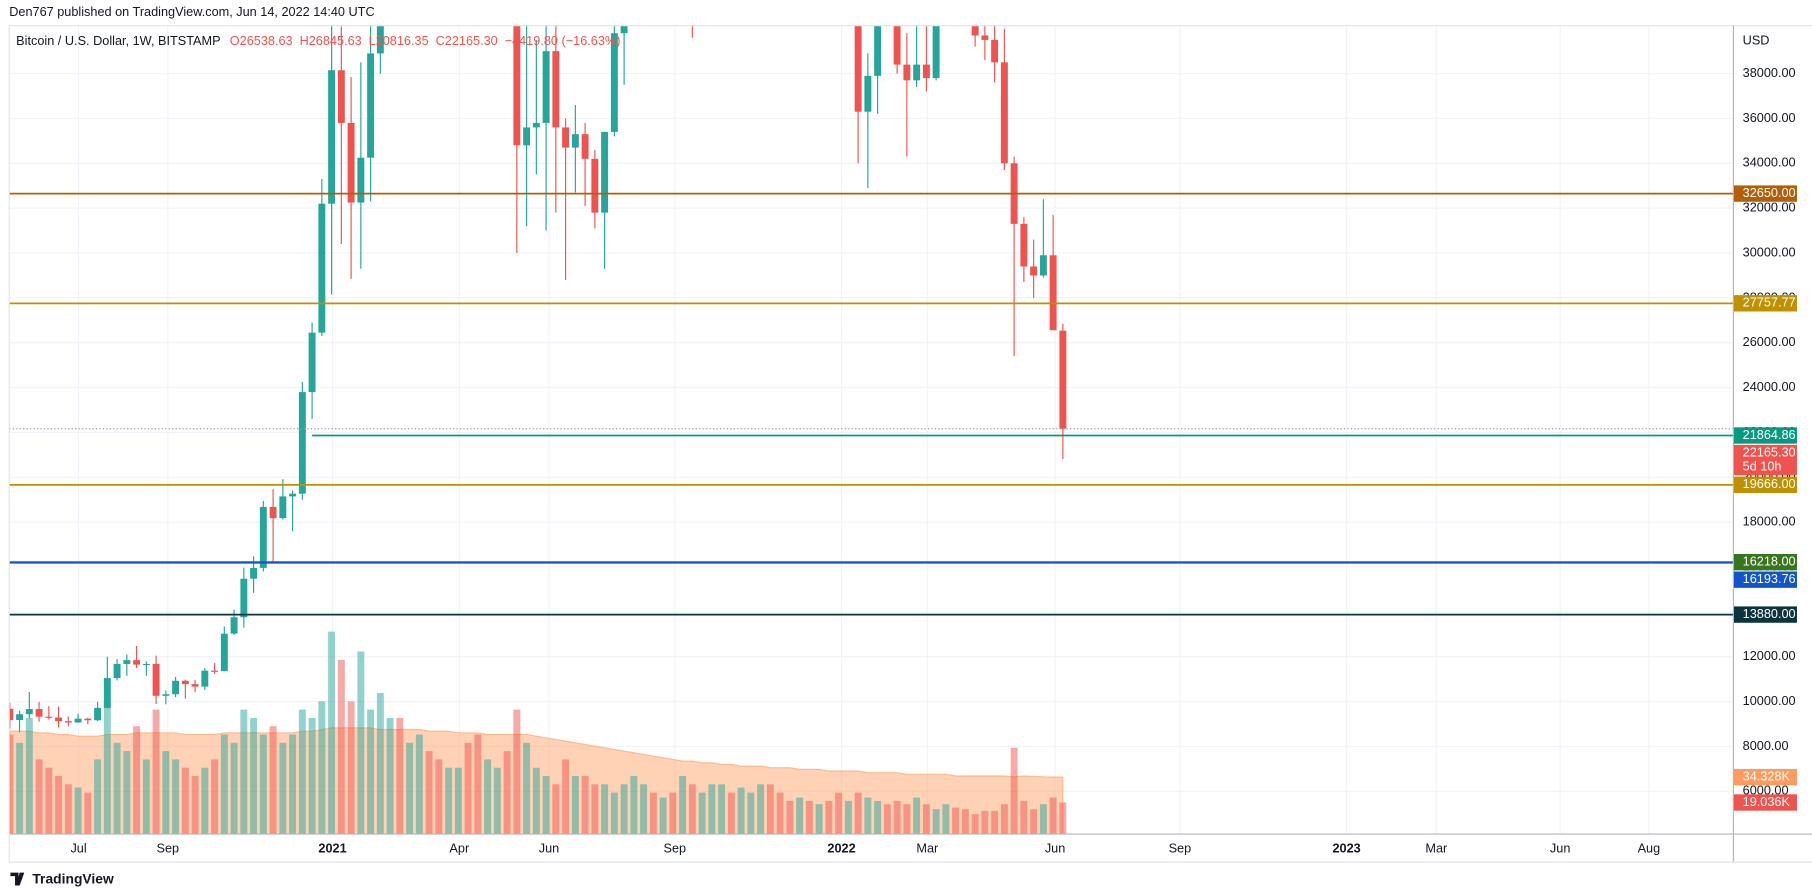  What do you see at coordinates (1769, 521) in the screenshot?
I see `y-tick-label: 18000.00` at bounding box center [1769, 521].